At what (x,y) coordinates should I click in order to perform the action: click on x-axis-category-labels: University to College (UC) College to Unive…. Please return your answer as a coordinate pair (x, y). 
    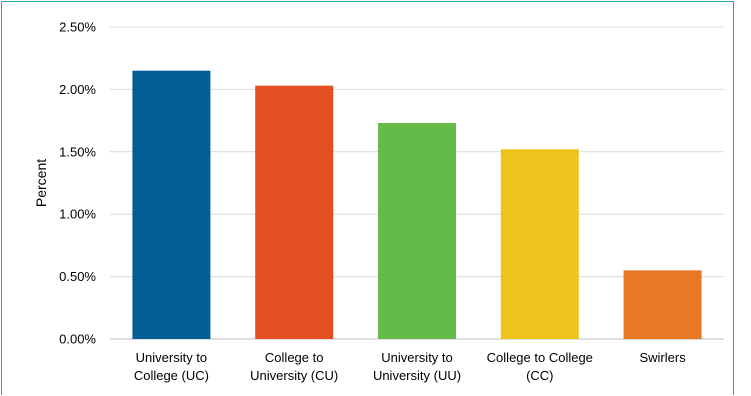
    Looking at the image, I should click on (410, 366).